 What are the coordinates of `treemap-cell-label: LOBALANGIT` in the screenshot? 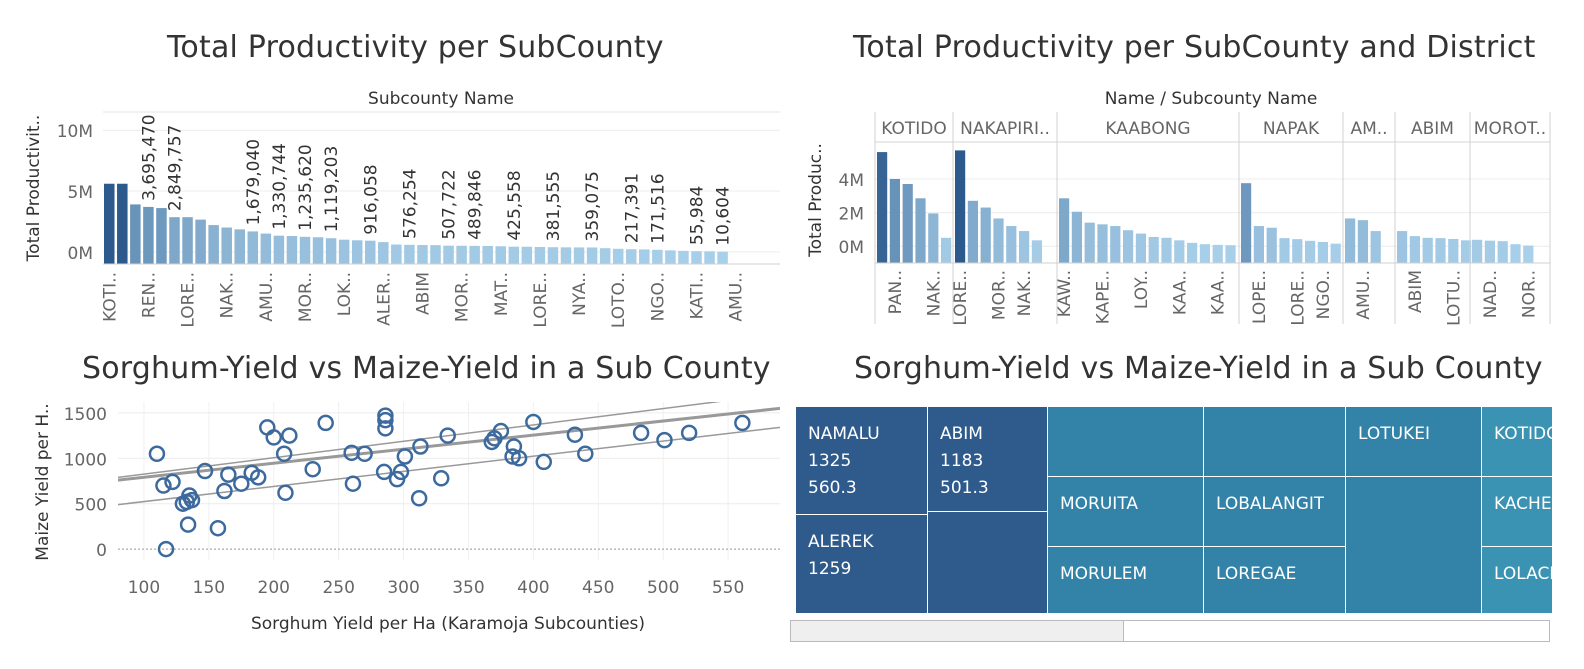 It's located at (1270, 504).